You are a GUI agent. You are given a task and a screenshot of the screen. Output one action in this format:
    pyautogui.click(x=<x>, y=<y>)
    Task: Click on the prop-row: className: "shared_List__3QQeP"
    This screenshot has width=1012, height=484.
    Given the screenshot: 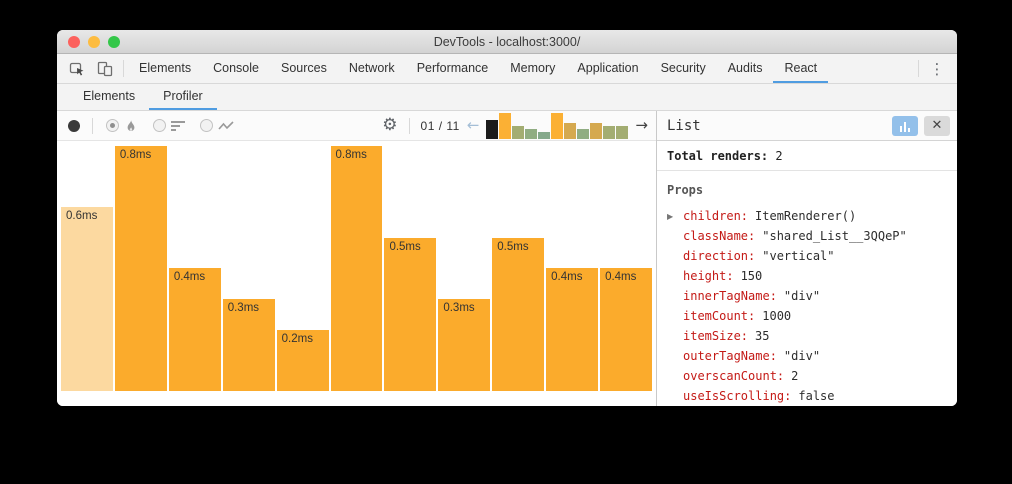 What is the action you would take?
    pyautogui.click(x=812, y=236)
    